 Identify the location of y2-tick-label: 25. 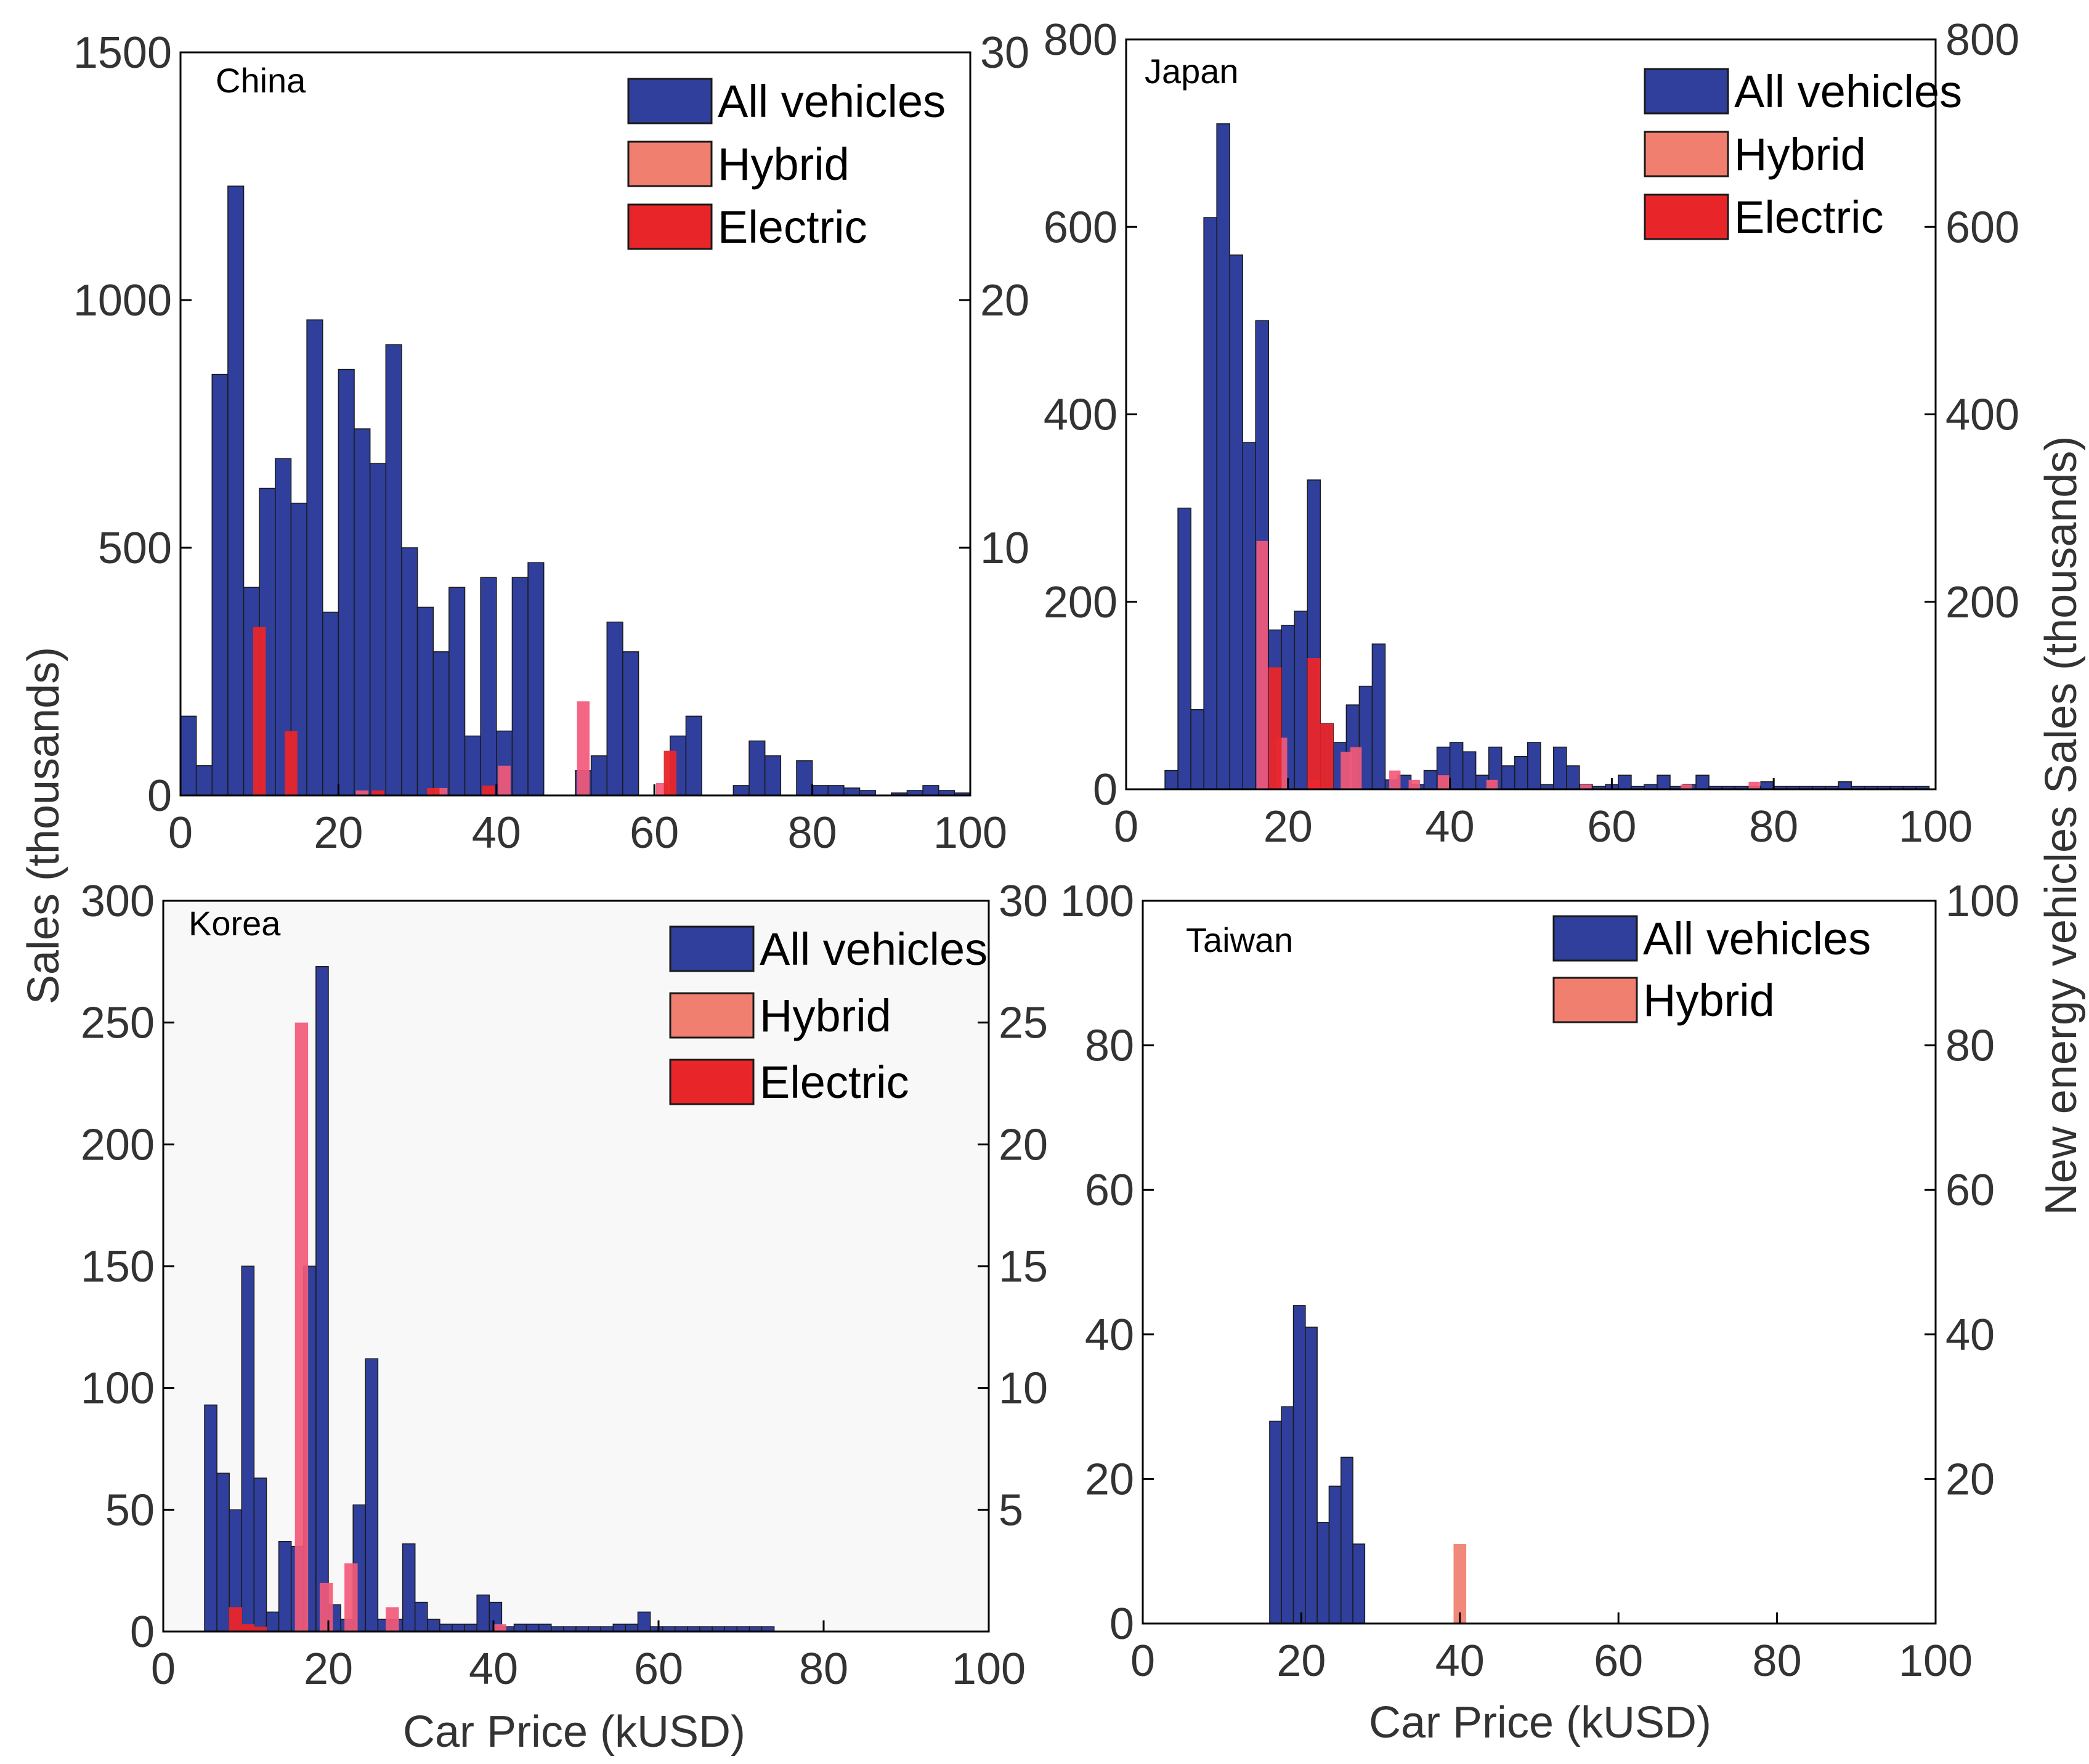
(1023, 1023).